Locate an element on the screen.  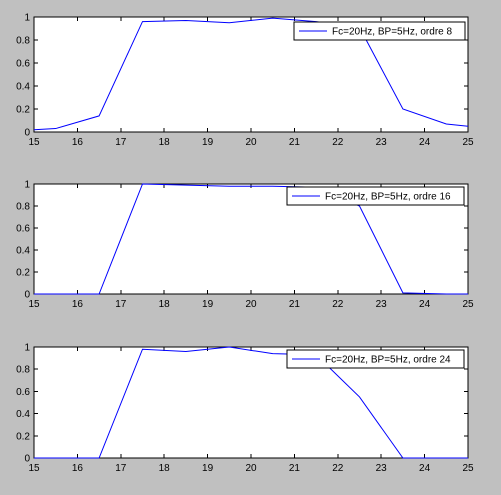
legend-label: Fc=20Hz, BP=5Hz, ordre 24 is located at coordinates (388, 360).